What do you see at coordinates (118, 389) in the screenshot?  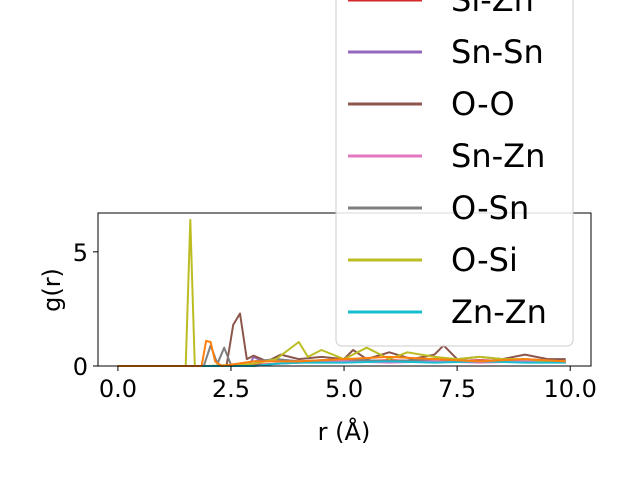 I see `x-tick-label: 0.0` at bounding box center [118, 389].